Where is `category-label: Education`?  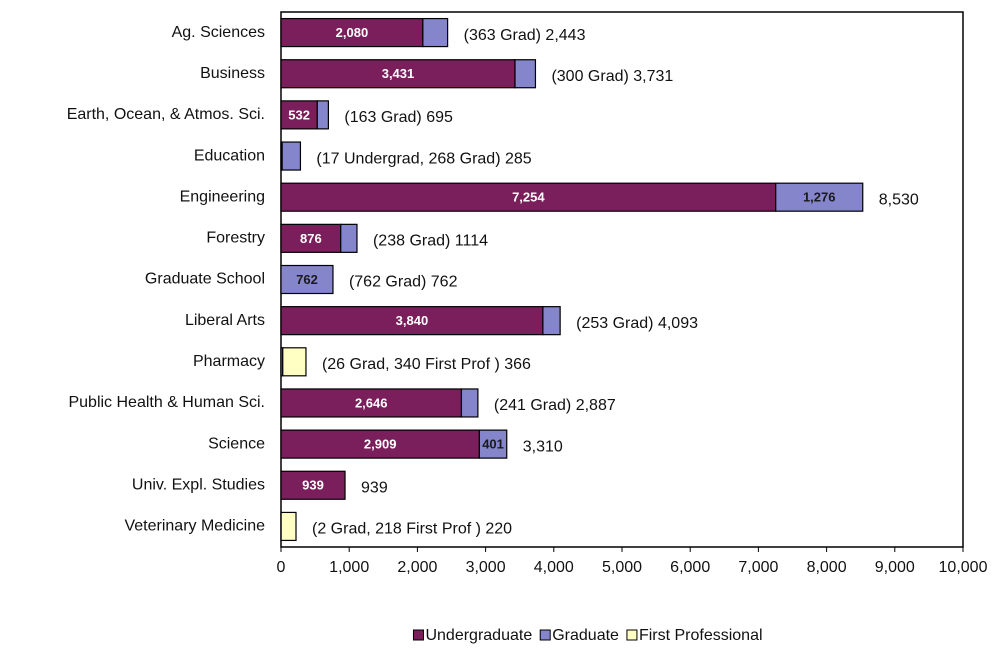
category-label: Education is located at coordinates (229, 155).